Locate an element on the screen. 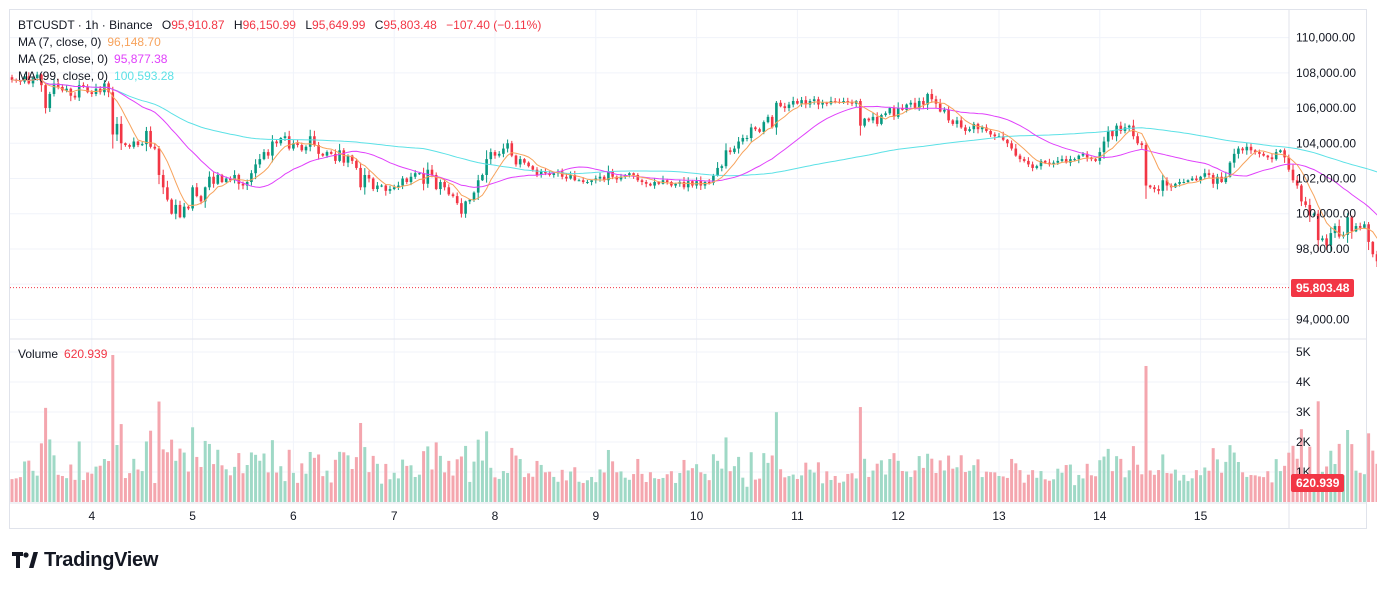 The width and height of the screenshot is (1377, 590). price-tick-label: 98,000.00 is located at coordinates (1323, 249).